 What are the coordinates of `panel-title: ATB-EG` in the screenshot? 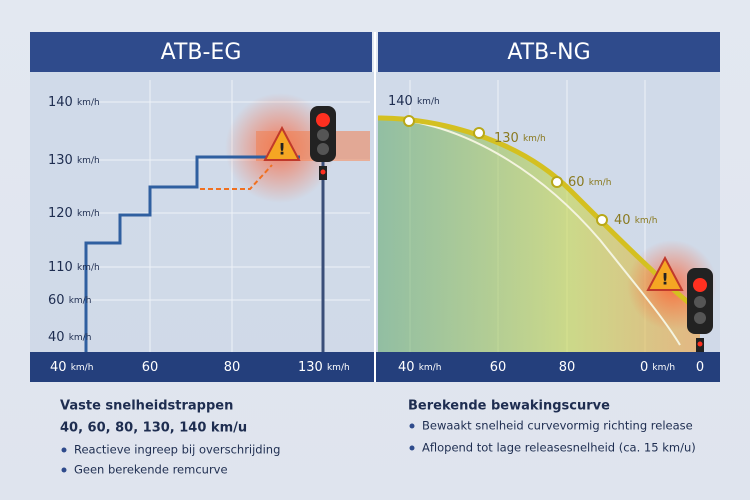 It's located at (201, 52).